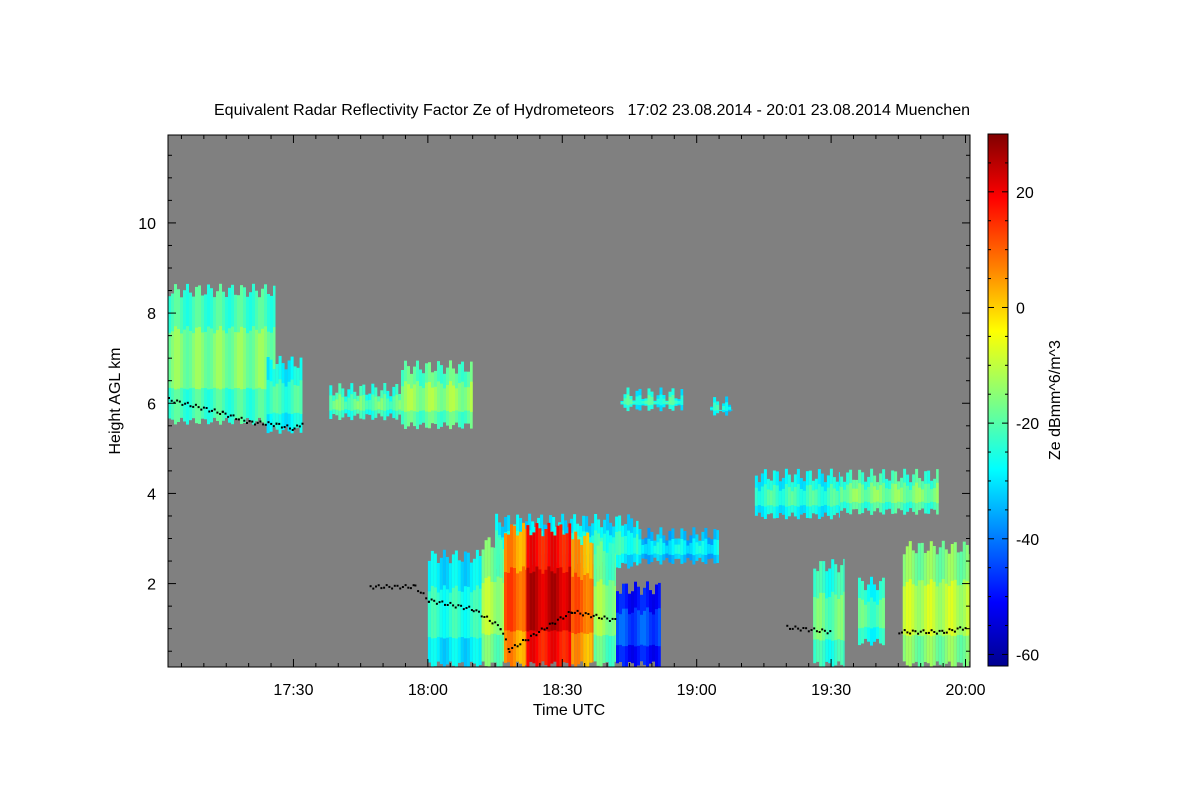  I want to click on x-tick-label: 17:30, so click(293, 690).